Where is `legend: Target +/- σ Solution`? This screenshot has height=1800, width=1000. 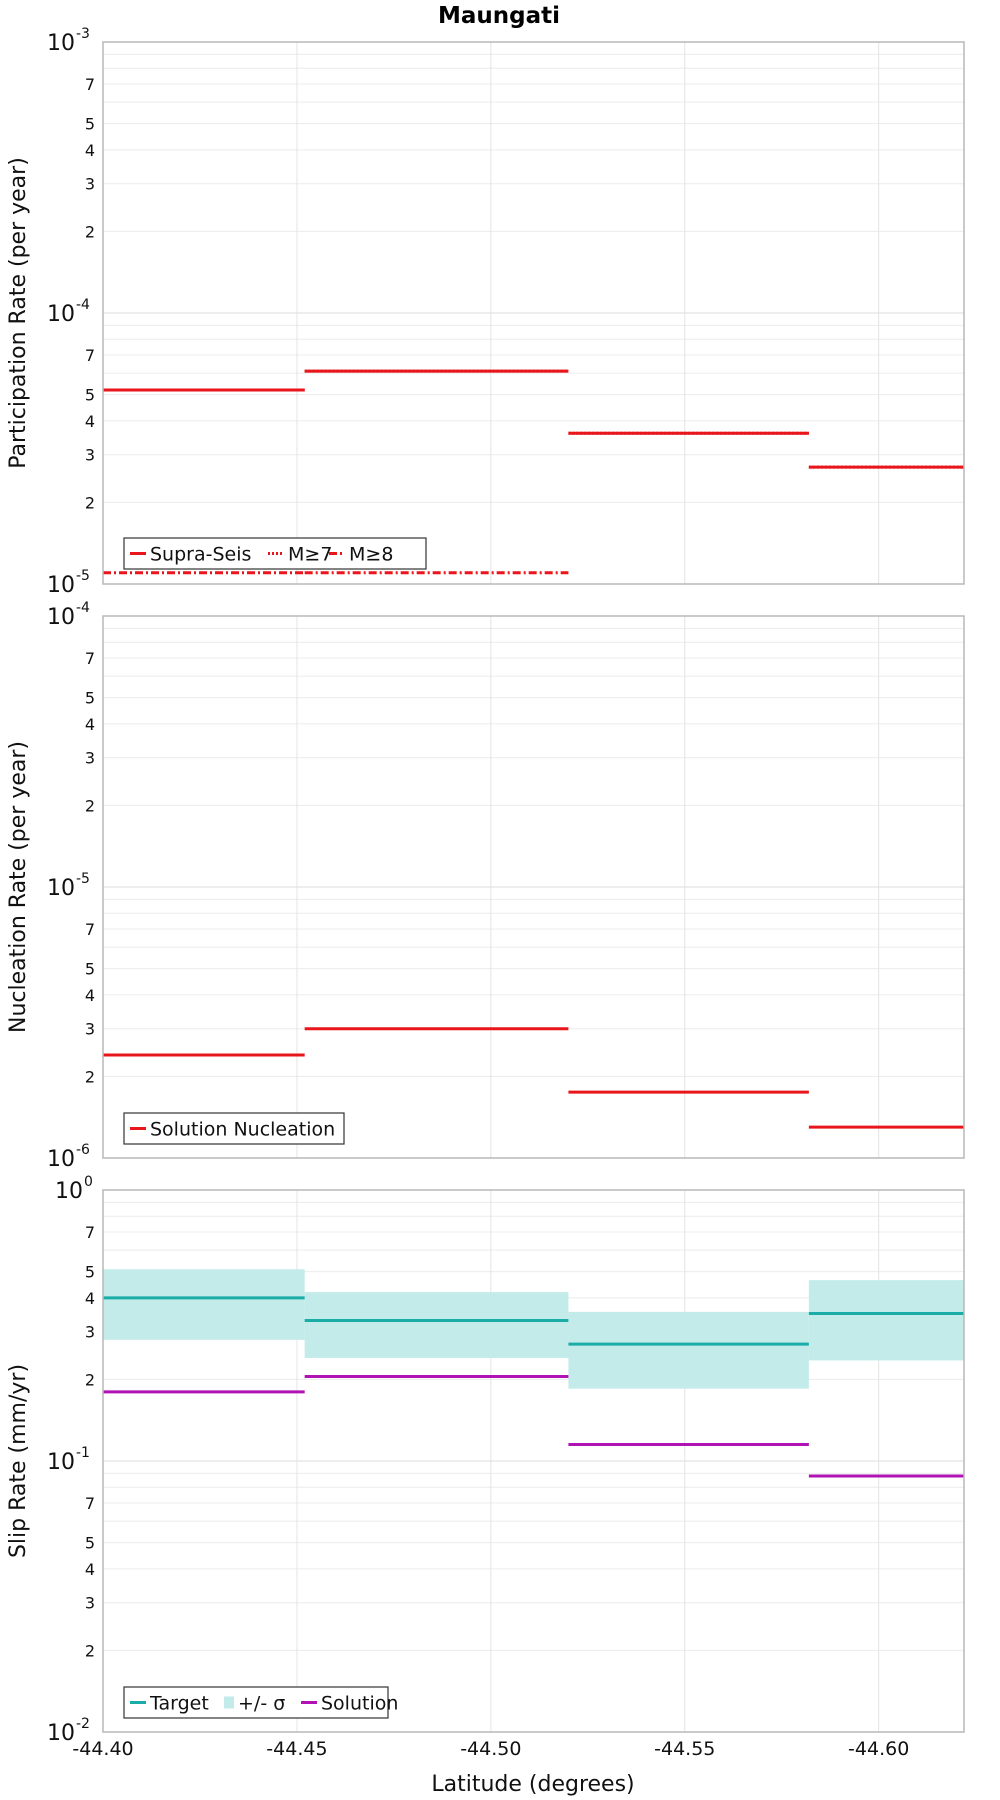 legend: Target +/- σ Solution is located at coordinates (260, 1702).